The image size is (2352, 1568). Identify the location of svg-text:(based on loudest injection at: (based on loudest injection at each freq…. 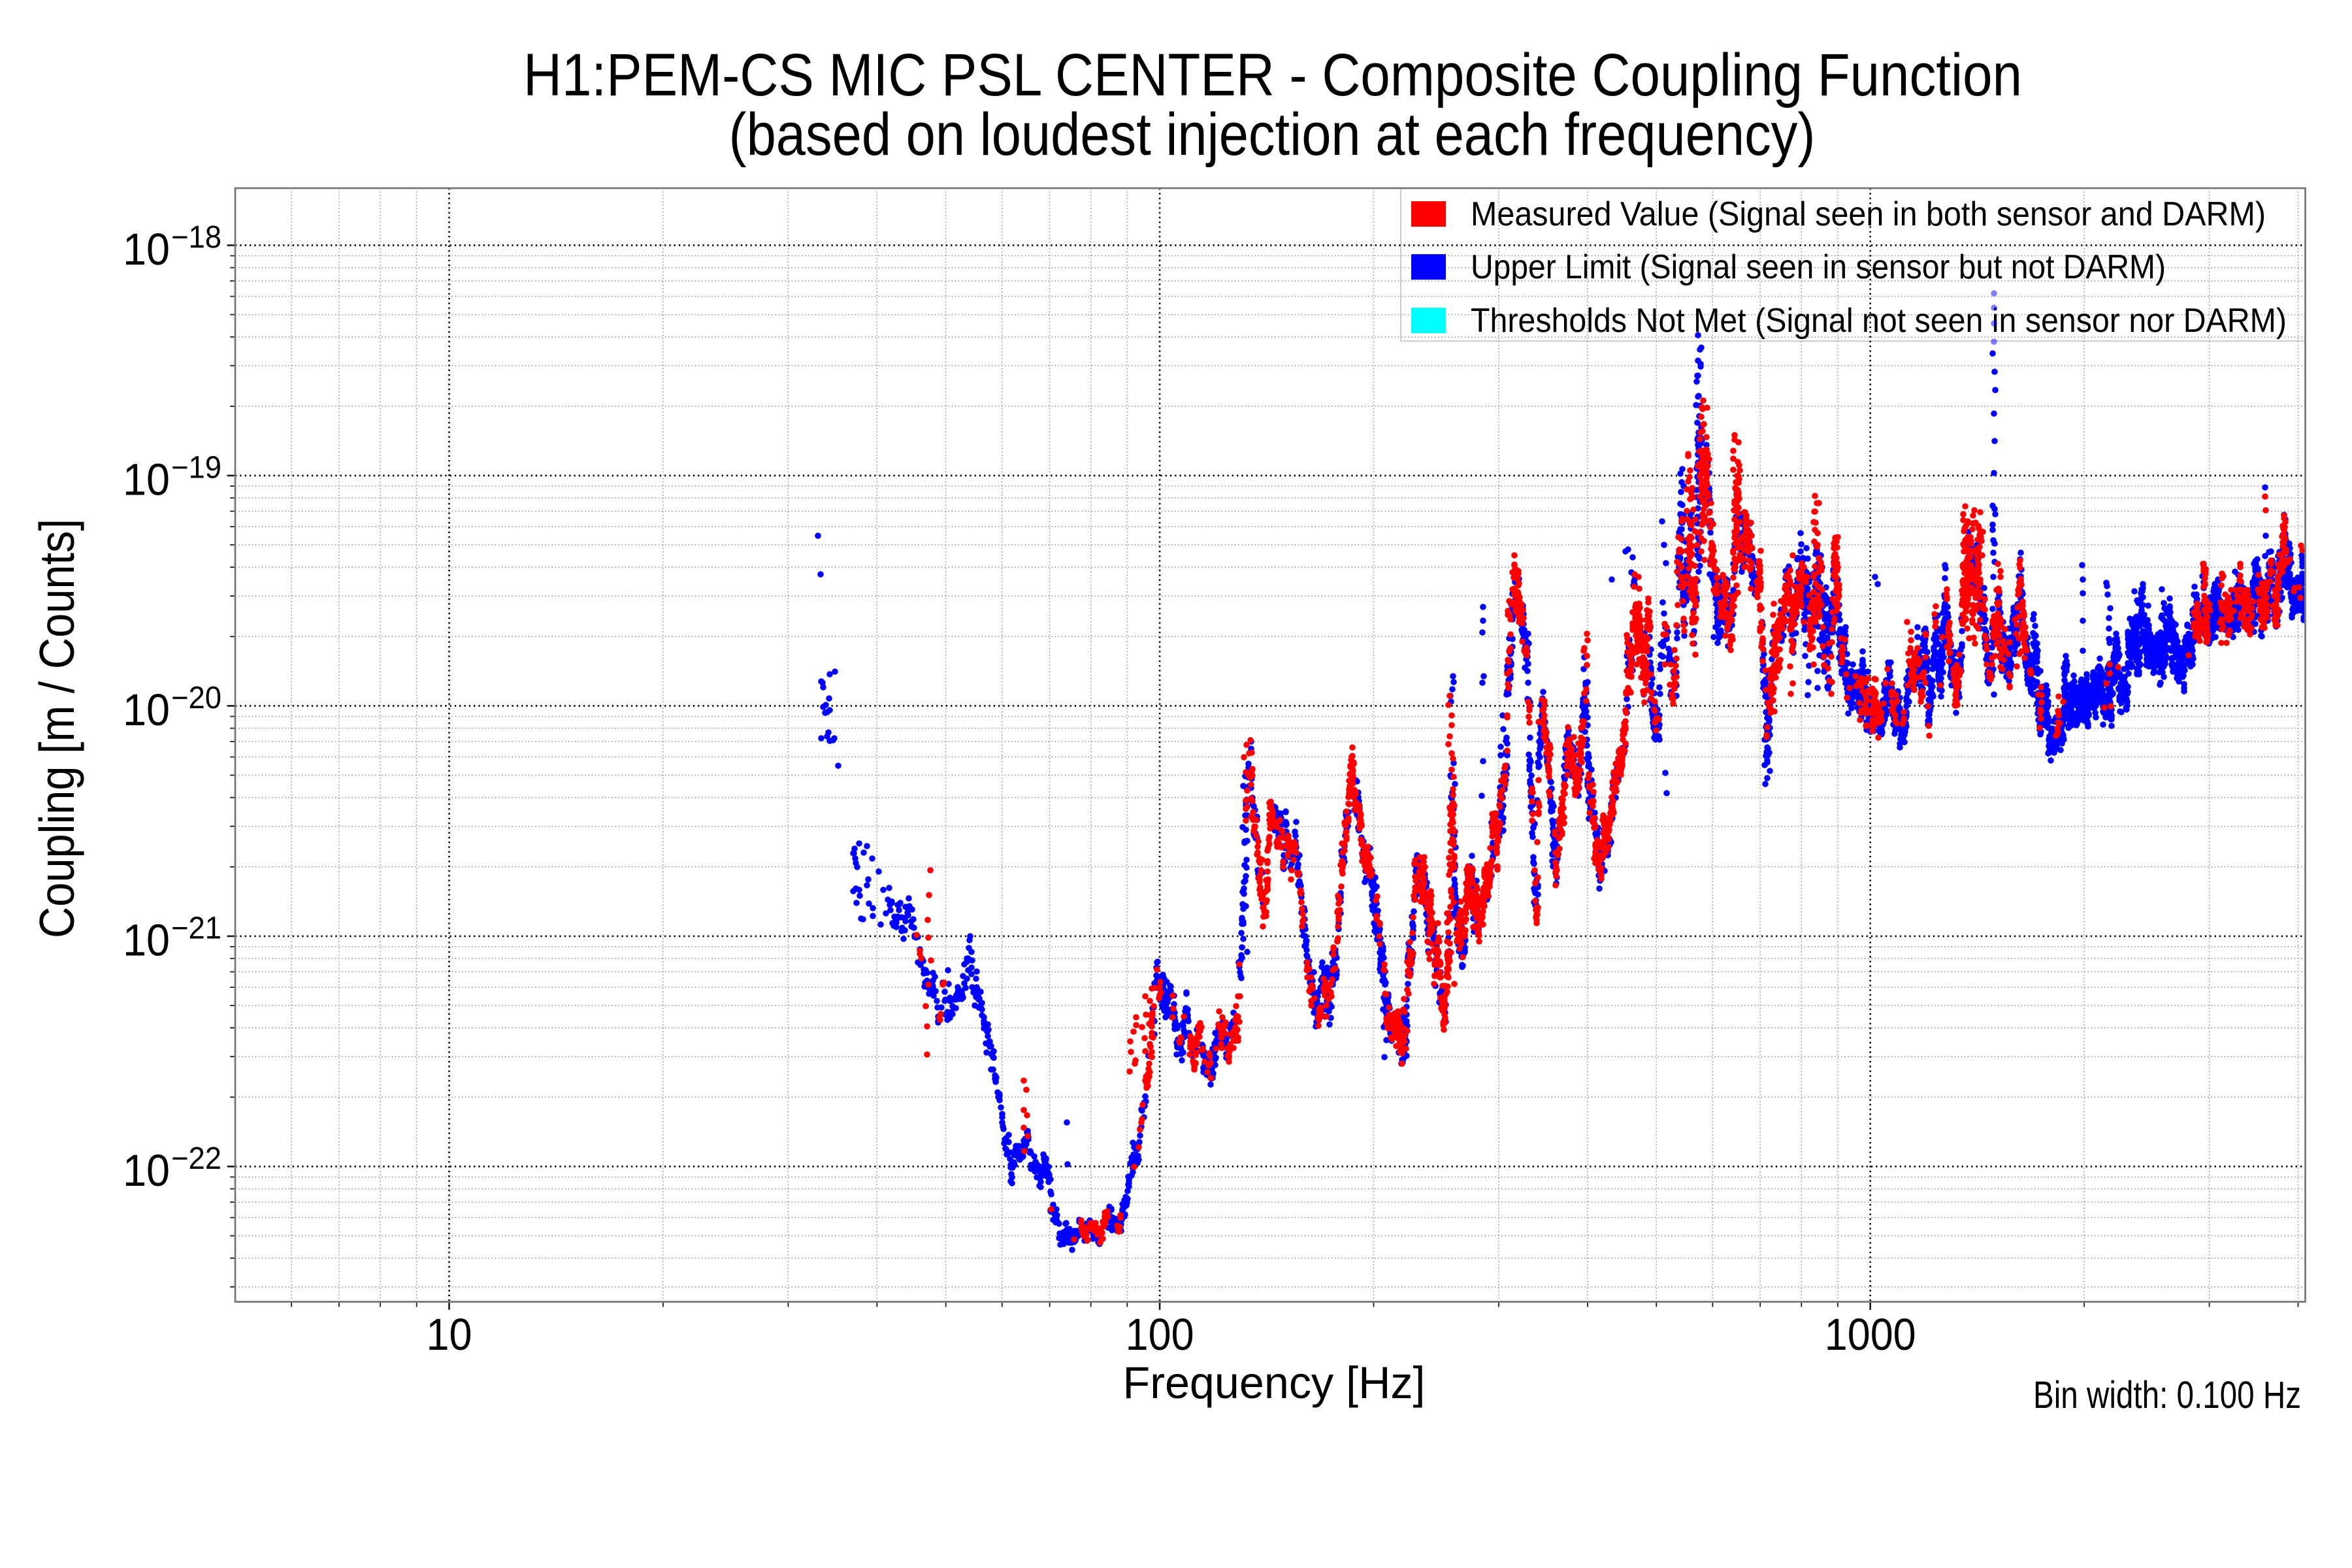
(1272, 134).